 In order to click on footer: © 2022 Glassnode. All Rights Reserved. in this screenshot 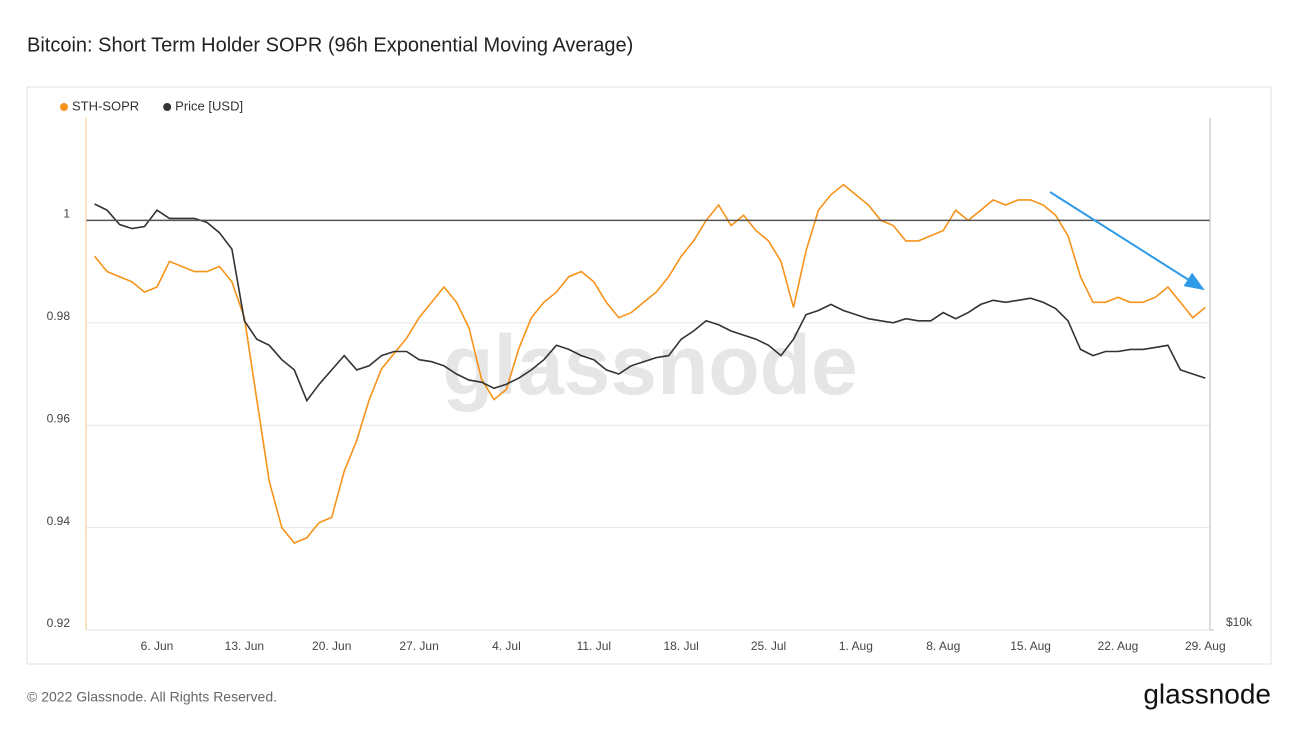, I will do `click(152, 697)`.